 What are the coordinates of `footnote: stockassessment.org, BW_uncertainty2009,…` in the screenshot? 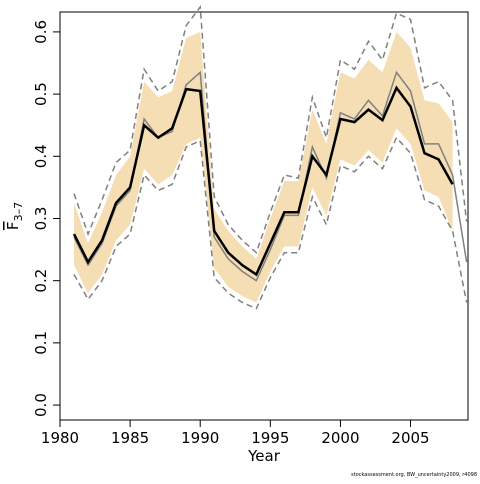 It's located at (414, 475).